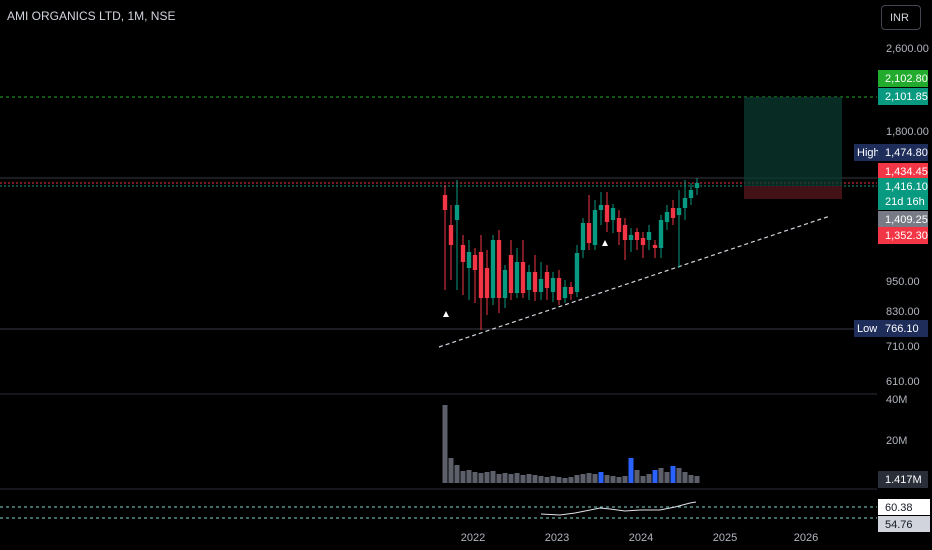 The height and width of the screenshot is (550, 932). Describe the element at coordinates (793, 141) in the screenshot. I see `long-position-profit-zone` at that location.